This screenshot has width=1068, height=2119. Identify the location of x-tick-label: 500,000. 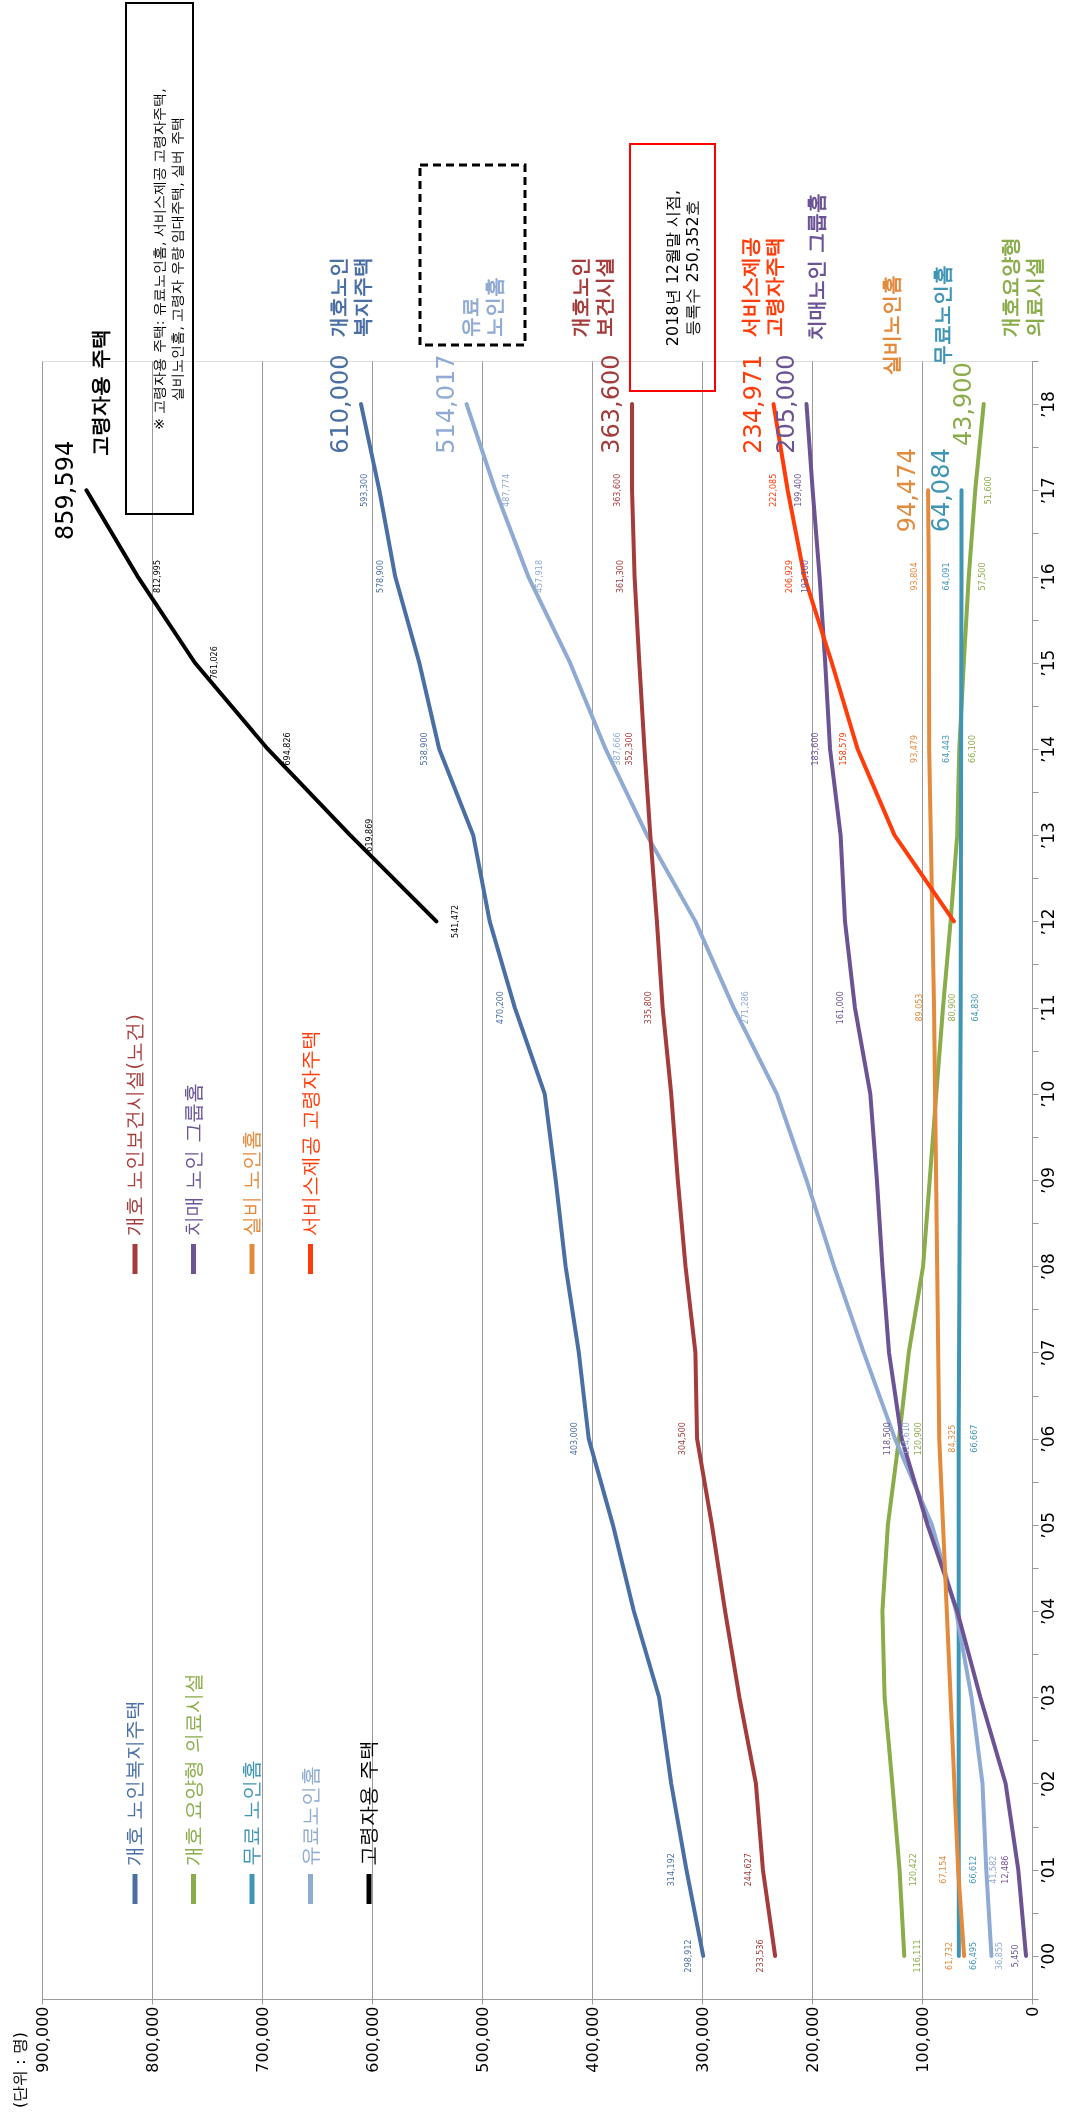
(482, 2039).